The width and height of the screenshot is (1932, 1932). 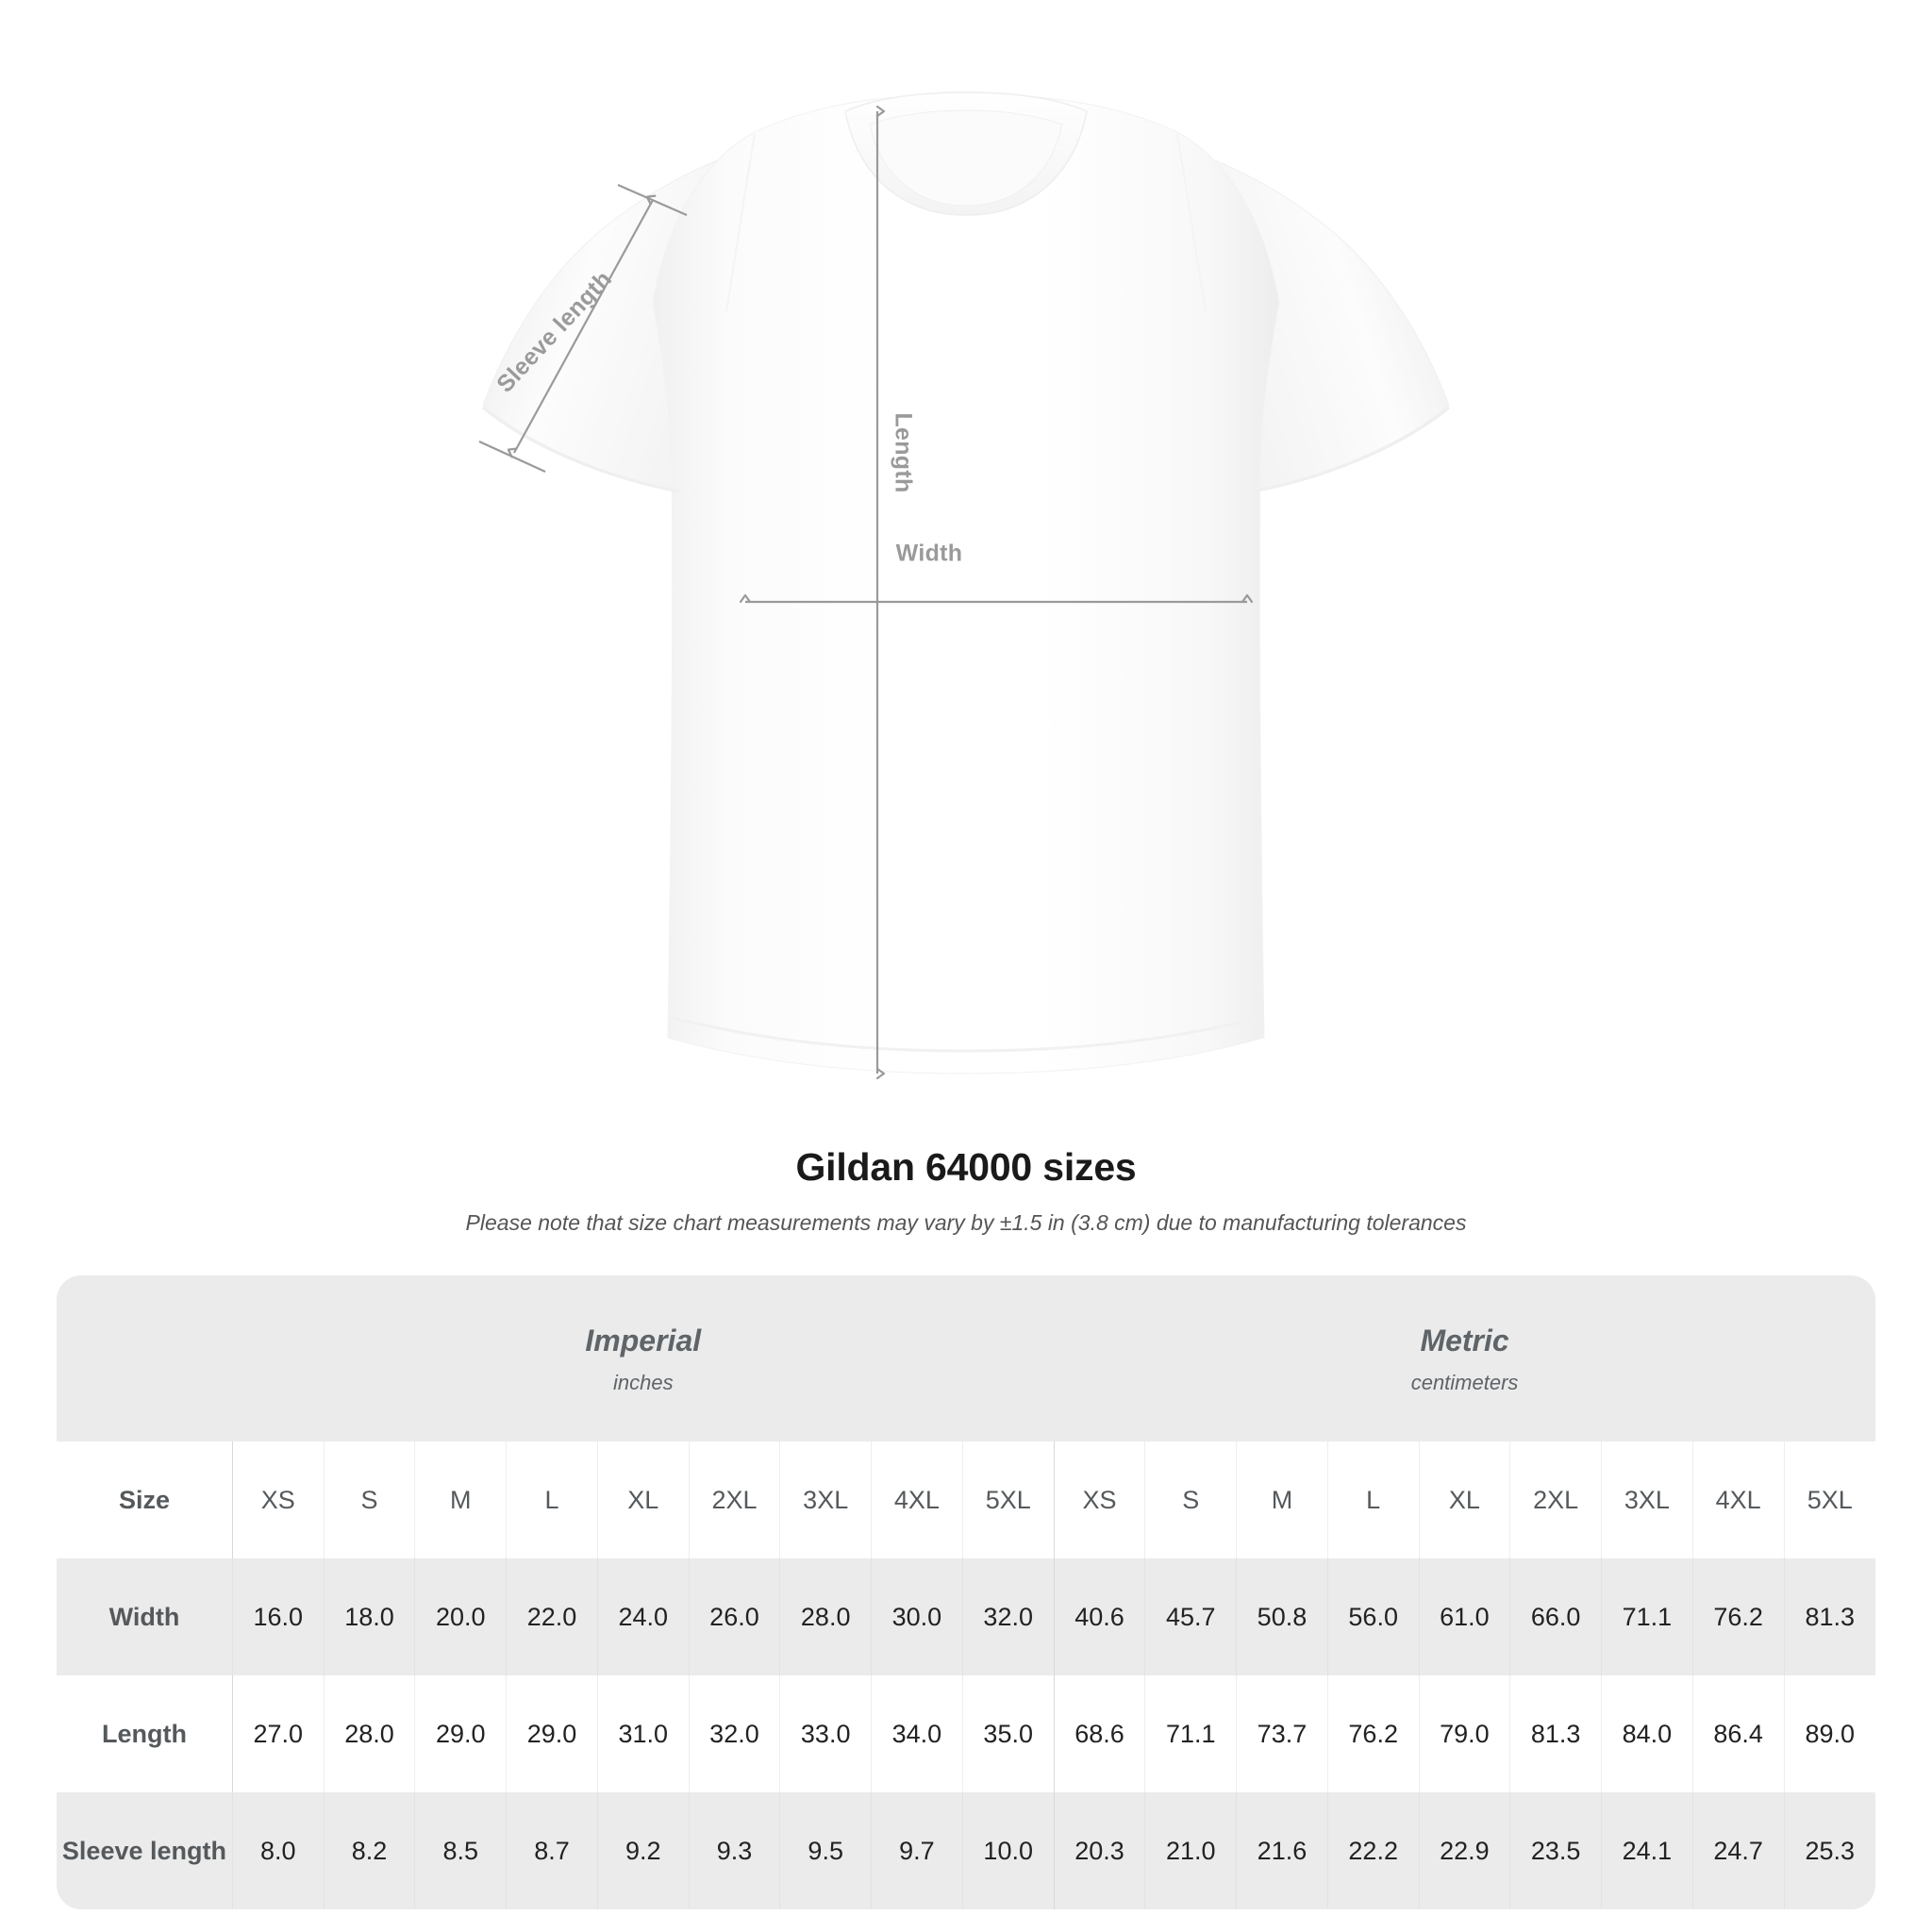 I want to click on size-header-metric-l: L, so click(x=1373, y=1500).